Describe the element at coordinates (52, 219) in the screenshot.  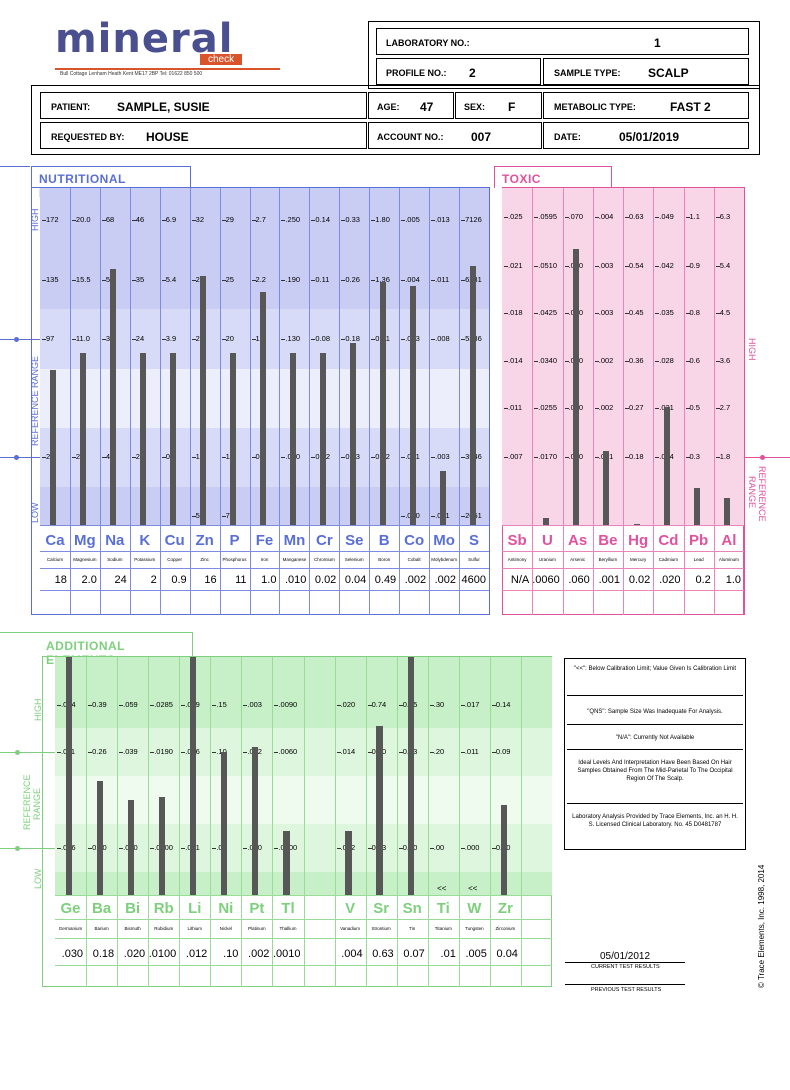
I see `nutritional-scale-value: 172` at that location.